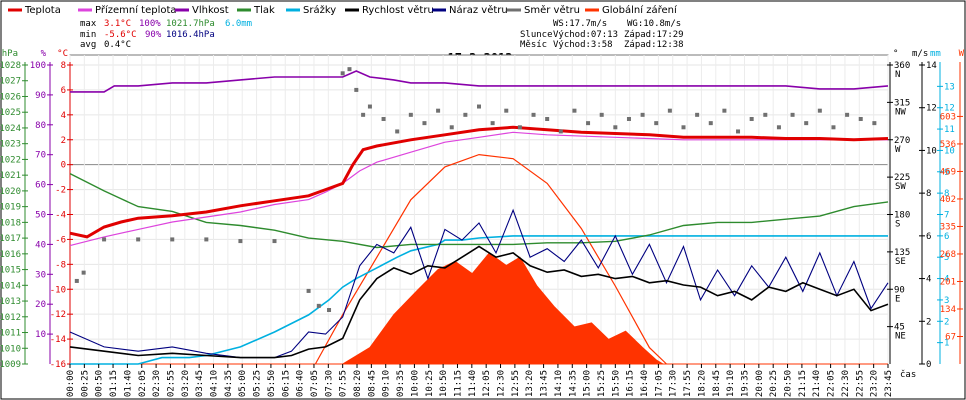 The width and height of the screenshot is (966, 400). What do you see at coordinates (631, 383) in the screenshot?
I see `x-tick-label: 16:15` at bounding box center [631, 383].